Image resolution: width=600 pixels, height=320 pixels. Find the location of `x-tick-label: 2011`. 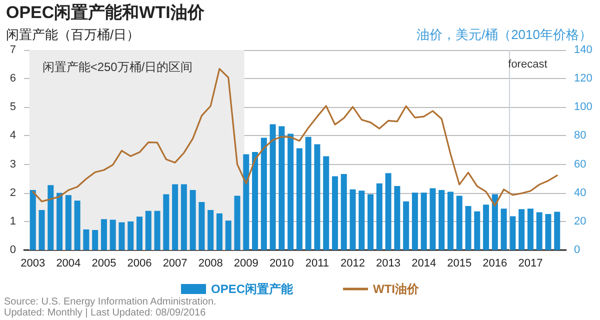

x-tick-label: 2011 is located at coordinates (317, 264).